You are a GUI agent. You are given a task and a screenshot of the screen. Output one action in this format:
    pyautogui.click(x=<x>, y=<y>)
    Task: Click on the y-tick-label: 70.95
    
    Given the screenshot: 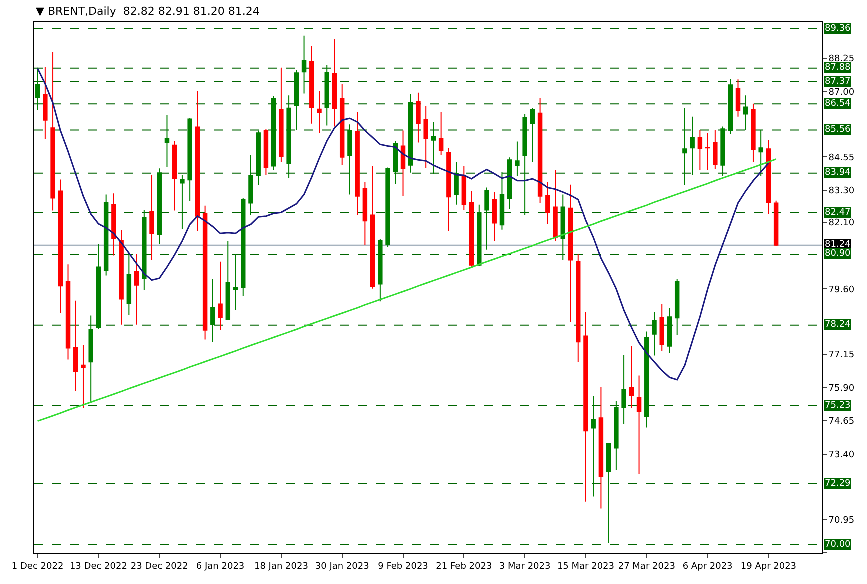 What is the action you would take?
    pyautogui.click(x=841, y=521)
    